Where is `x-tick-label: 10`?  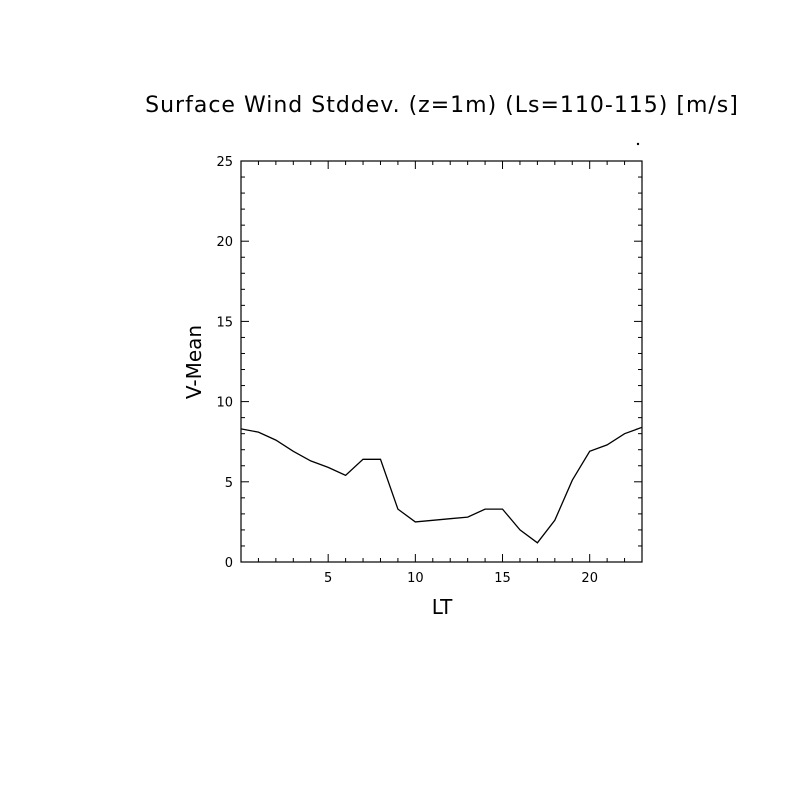
x-tick-label: 10 is located at coordinates (415, 578).